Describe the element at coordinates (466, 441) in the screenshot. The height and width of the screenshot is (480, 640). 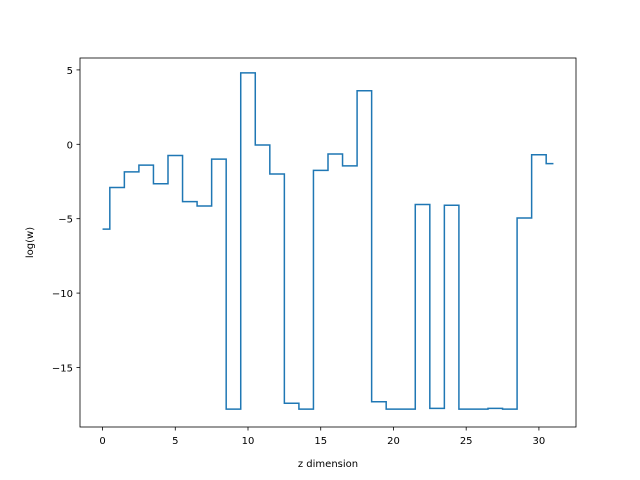
I see `x-tick-label: 25` at that location.